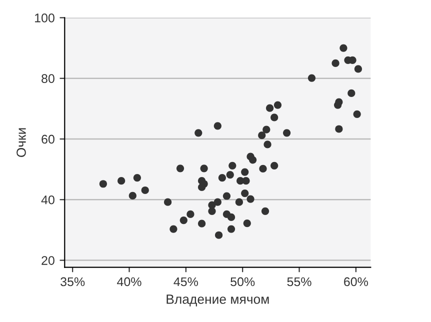 This screenshot has width=431, height=322. Describe the element at coordinates (48, 139) in the screenshot. I see `y-tick-label: 60` at that location.